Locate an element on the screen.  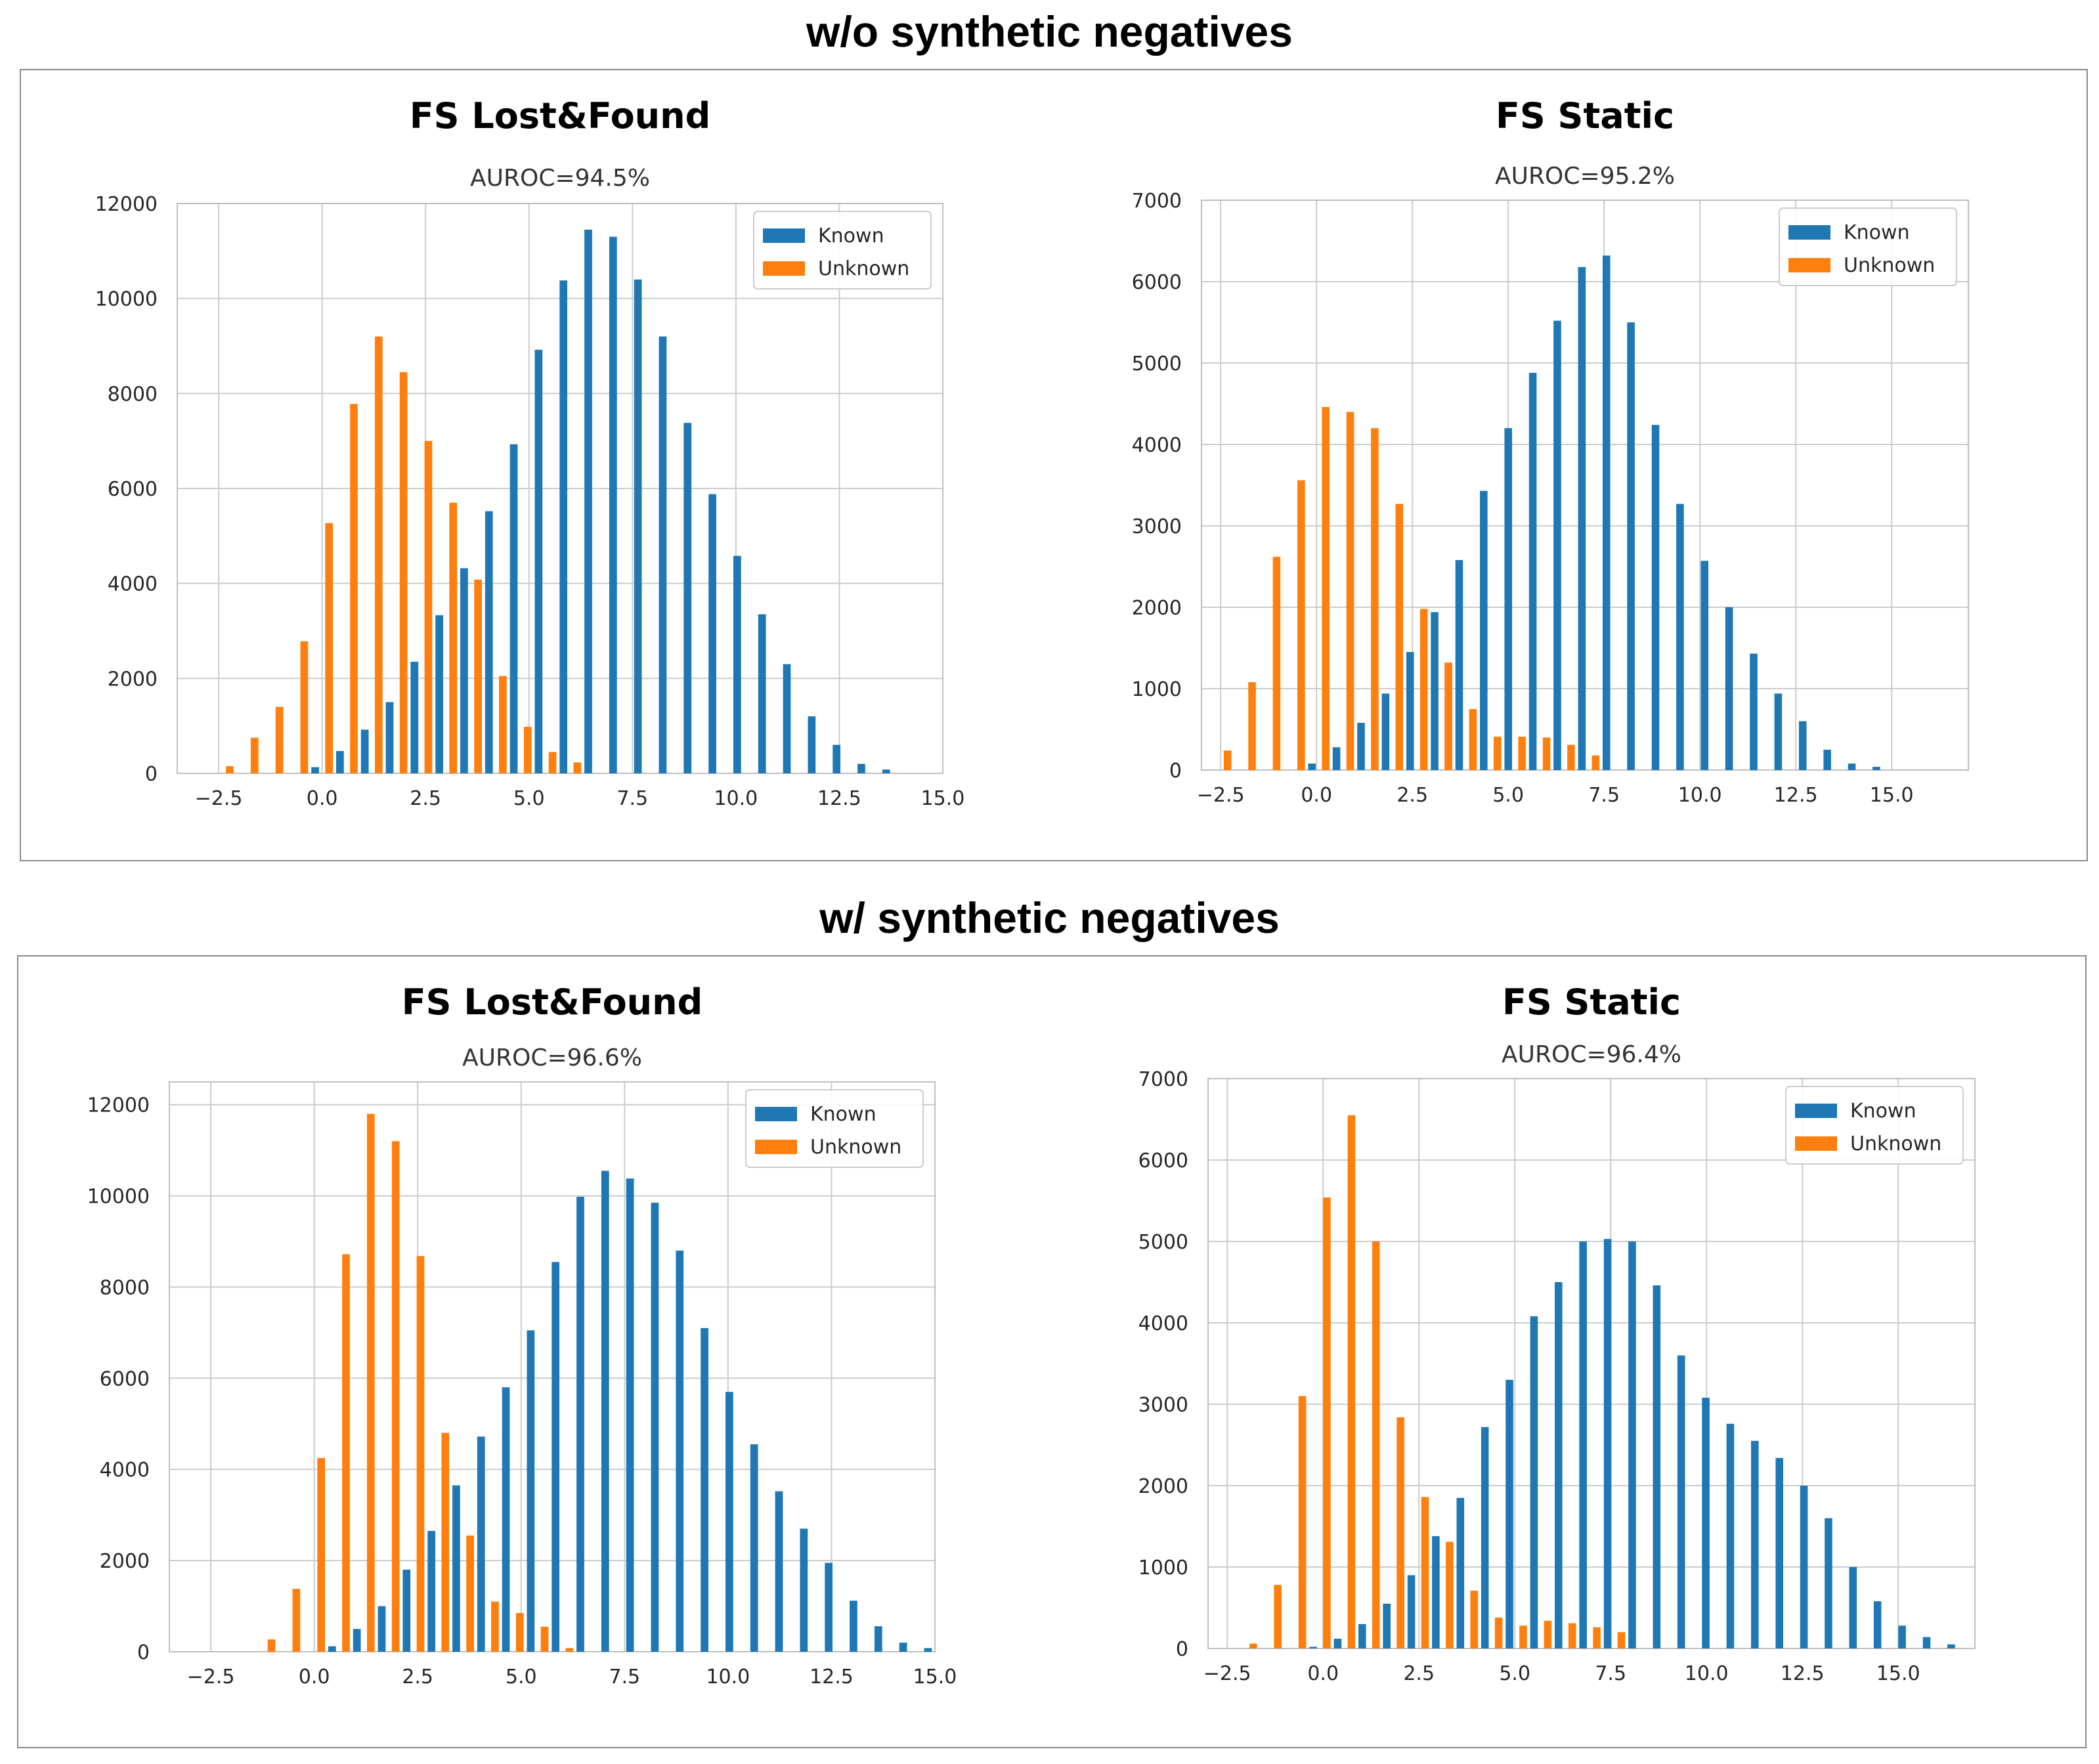
auroc-subtitle: AUROC=96.6% is located at coordinates (552, 1057).